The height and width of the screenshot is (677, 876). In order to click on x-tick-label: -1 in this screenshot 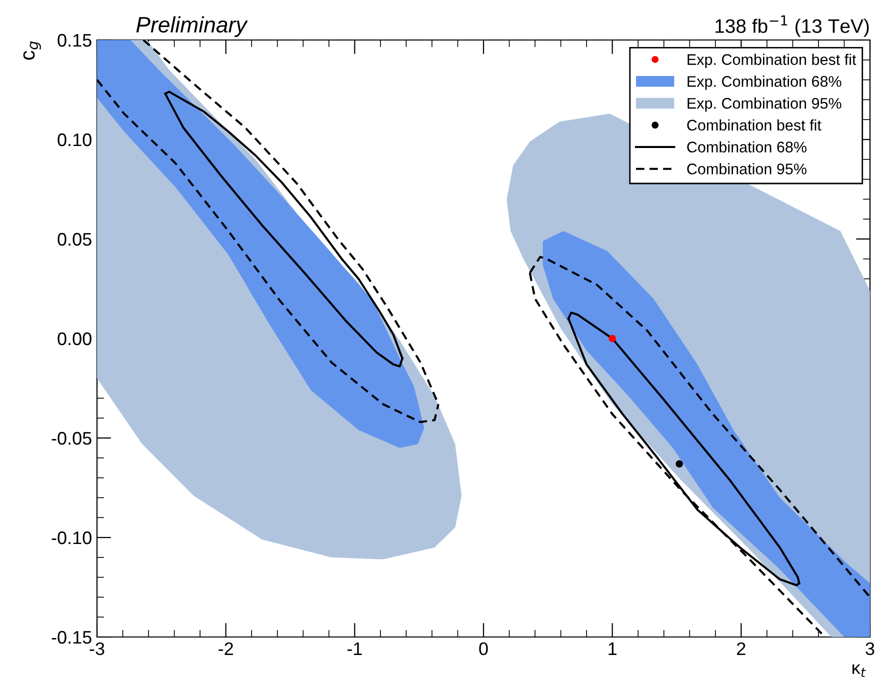, I will do `click(354, 648)`.